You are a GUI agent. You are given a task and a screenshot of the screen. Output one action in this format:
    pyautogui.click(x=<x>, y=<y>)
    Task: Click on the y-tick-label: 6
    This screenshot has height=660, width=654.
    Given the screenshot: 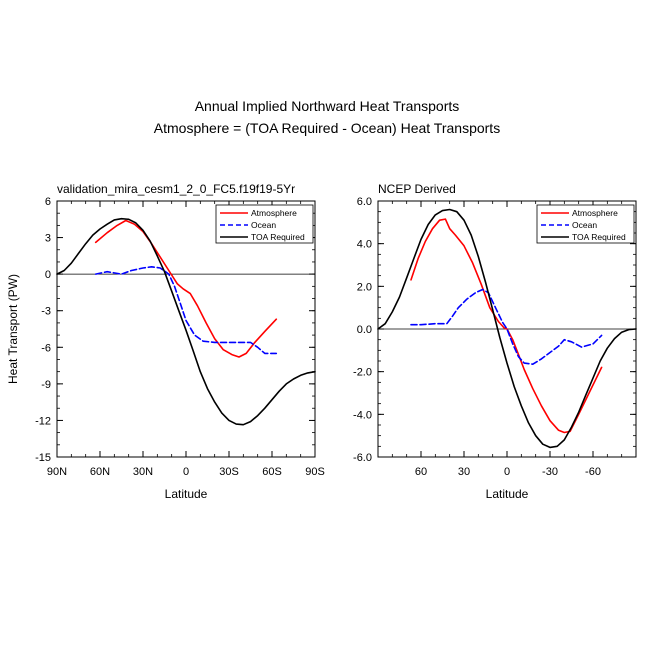 What is the action you would take?
    pyautogui.click(x=48, y=202)
    